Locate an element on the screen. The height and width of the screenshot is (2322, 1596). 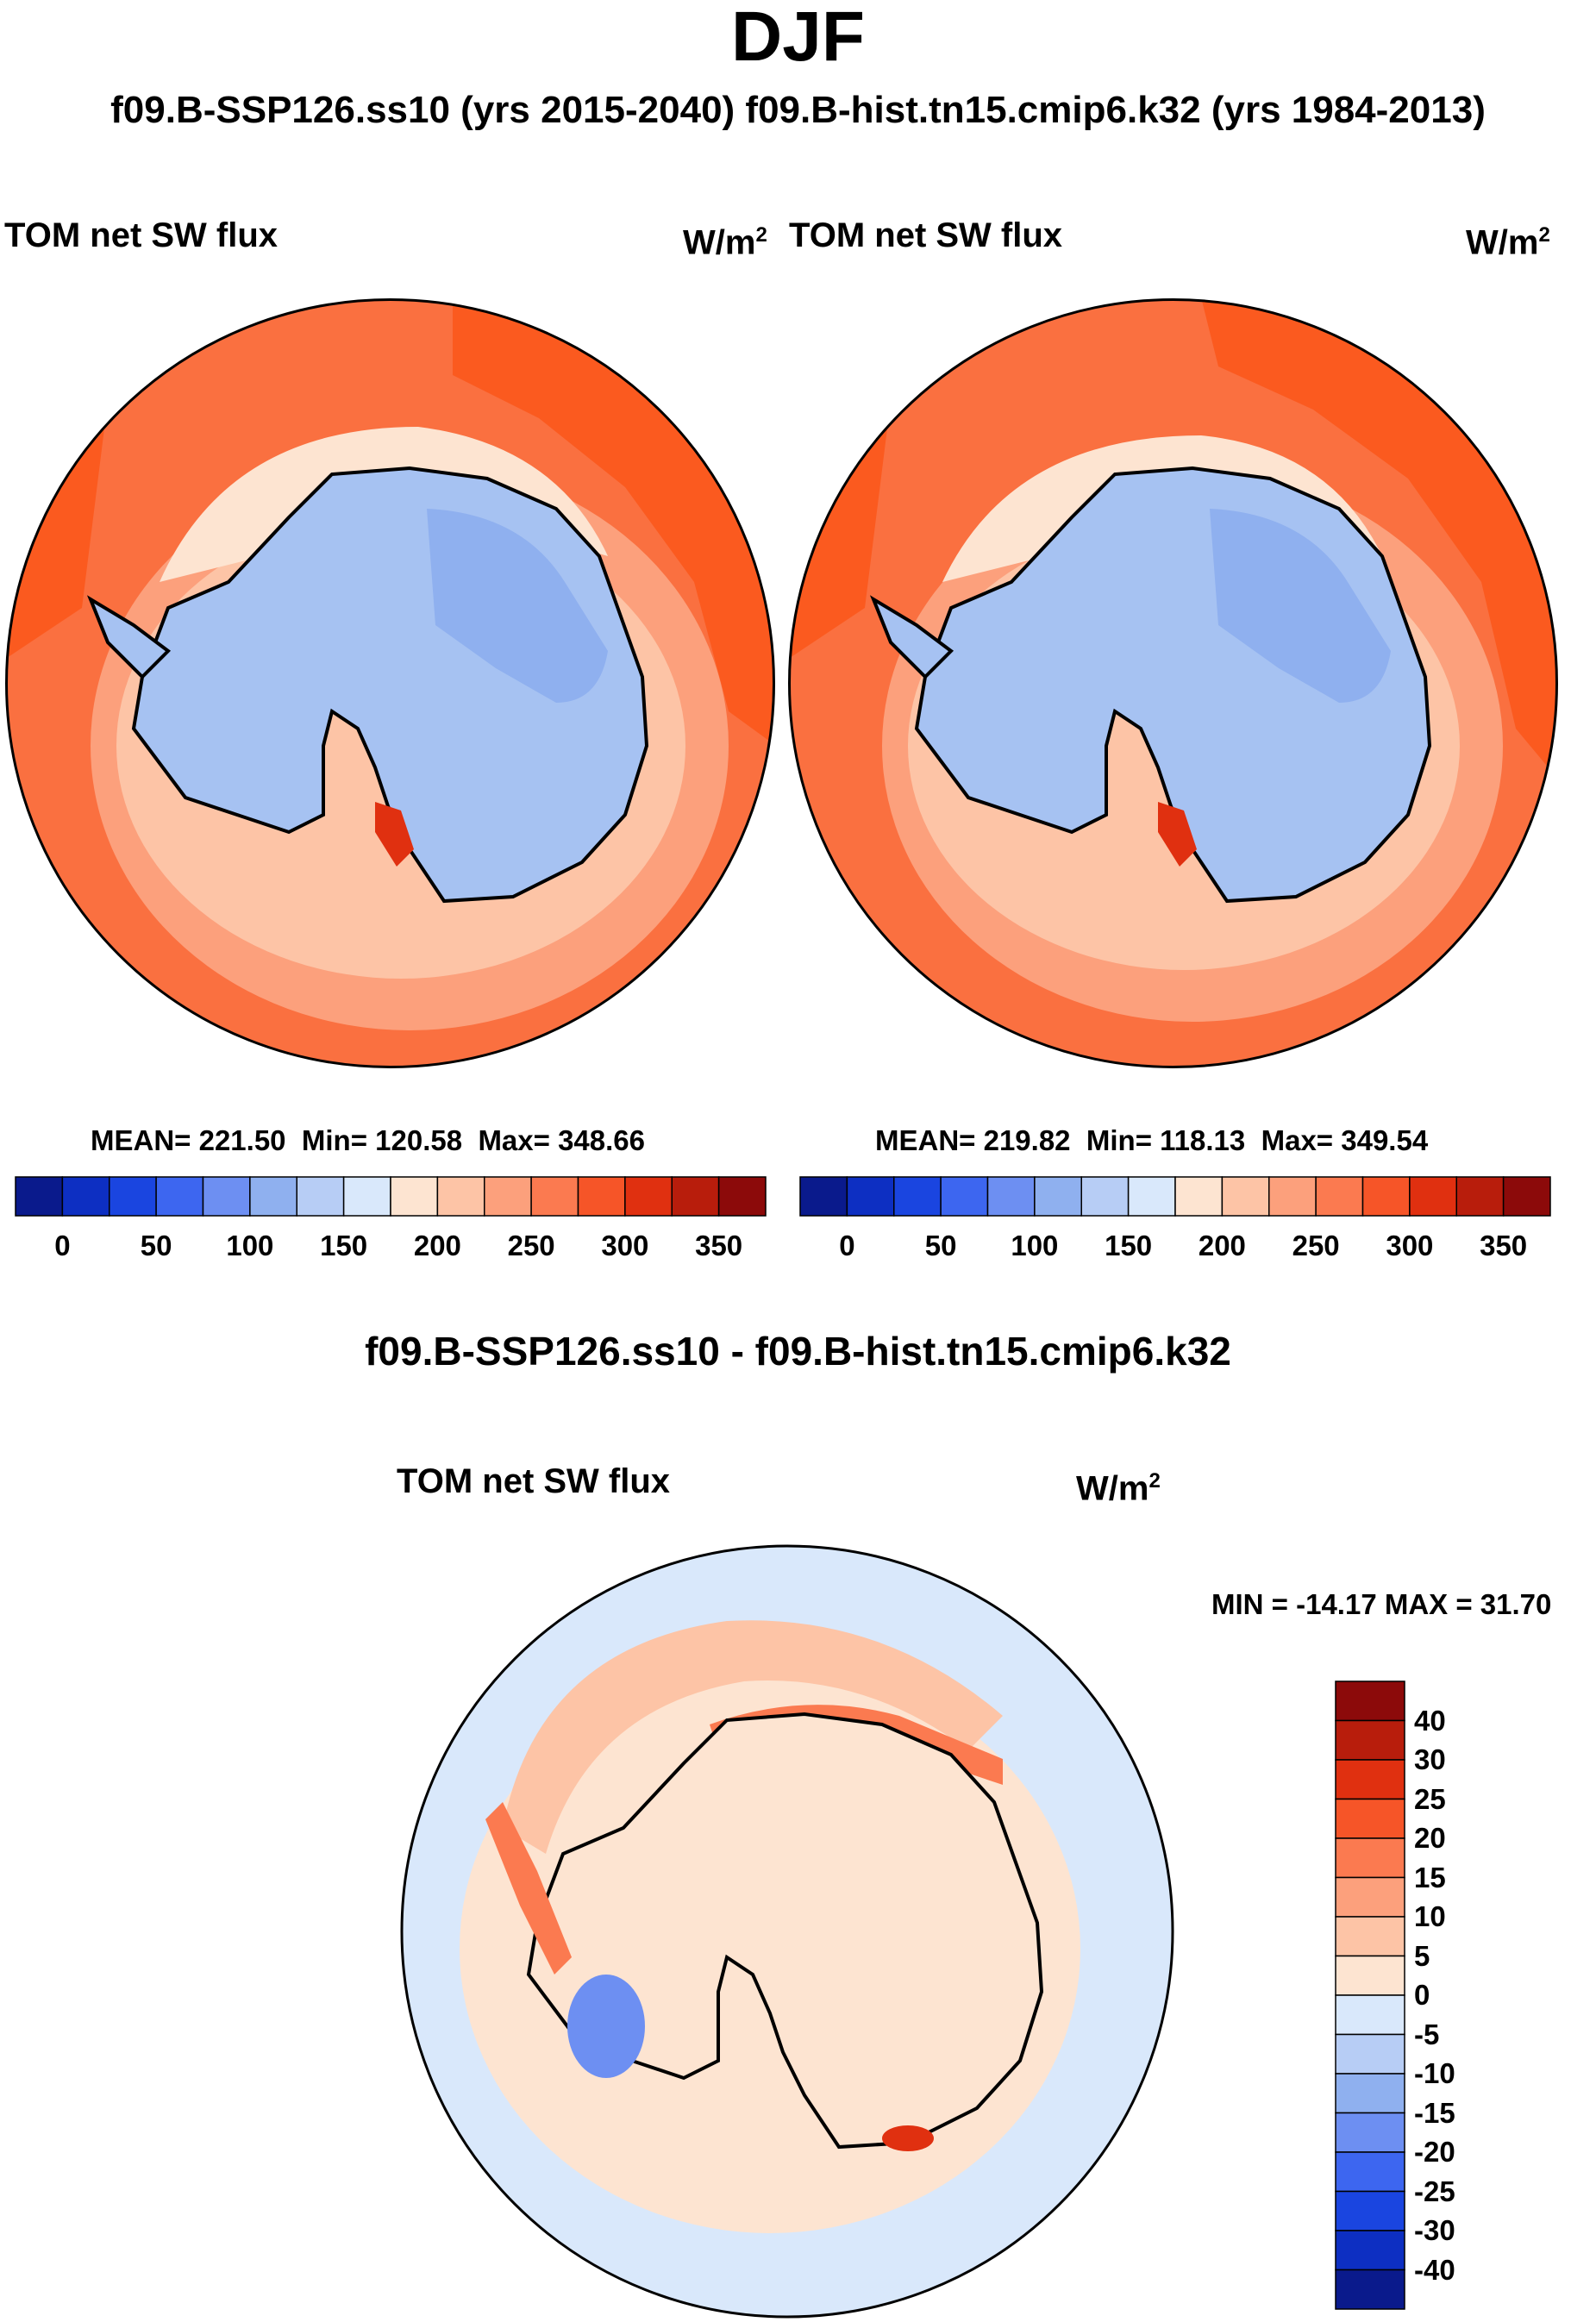
panel1-min: Min= 120.58 is located at coordinates (382, 1140).